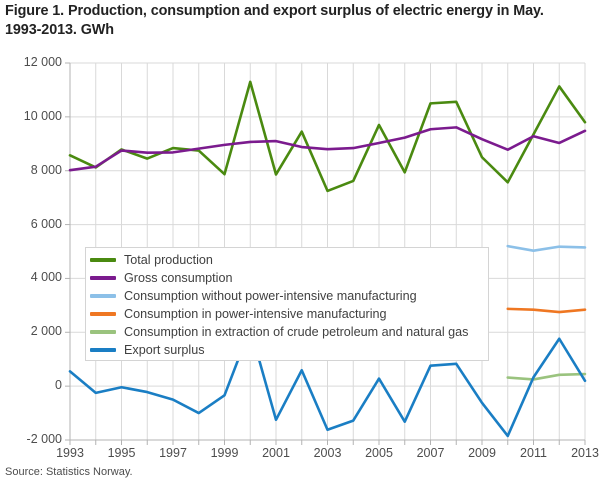 Image resolution: width=610 pixels, height=488 pixels. Describe the element at coordinates (178, 278) in the screenshot. I see `legend-item-label: Gross consumption` at that location.